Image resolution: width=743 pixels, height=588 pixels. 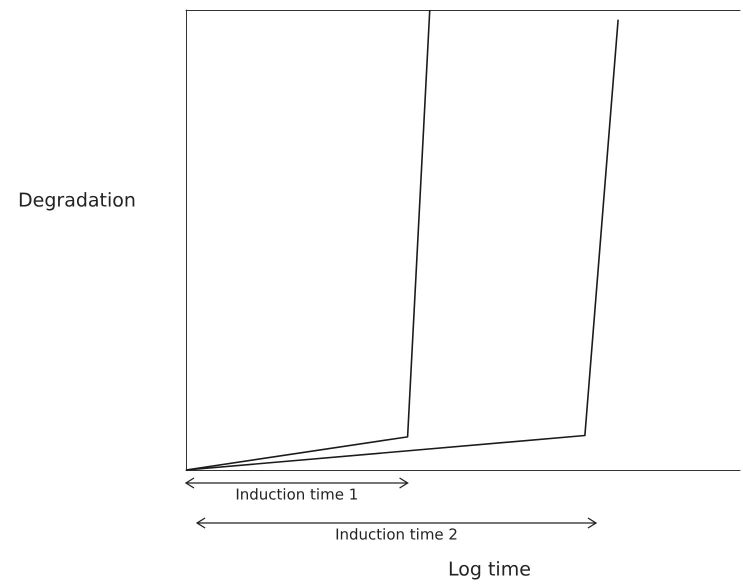 What do you see at coordinates (489, 569) in the screenshot?
I see `x-axis-title: Log time` at bounding box center [489, 569].